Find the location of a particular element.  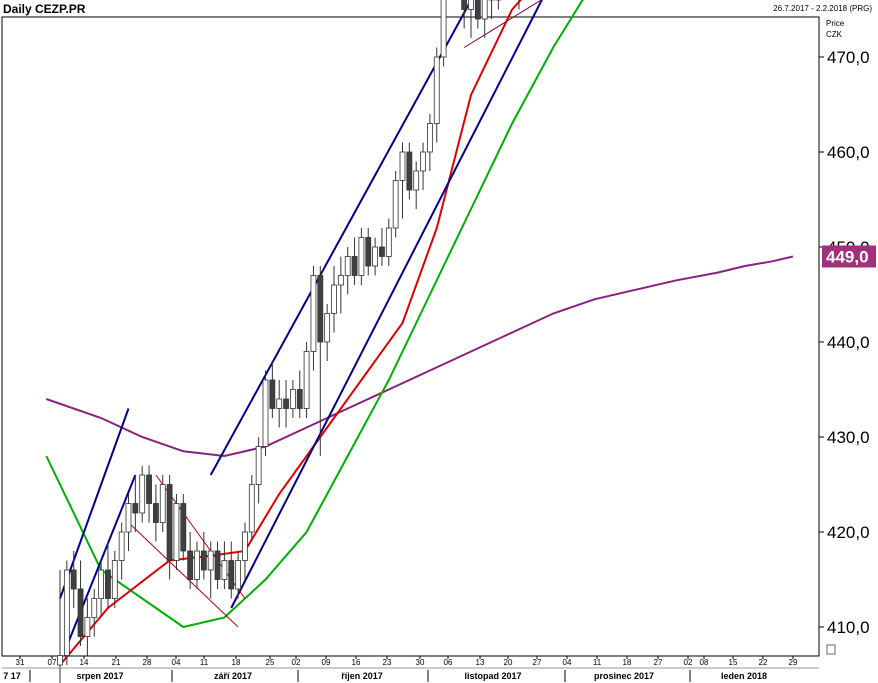

trendline is located at coordinates (94, 503).